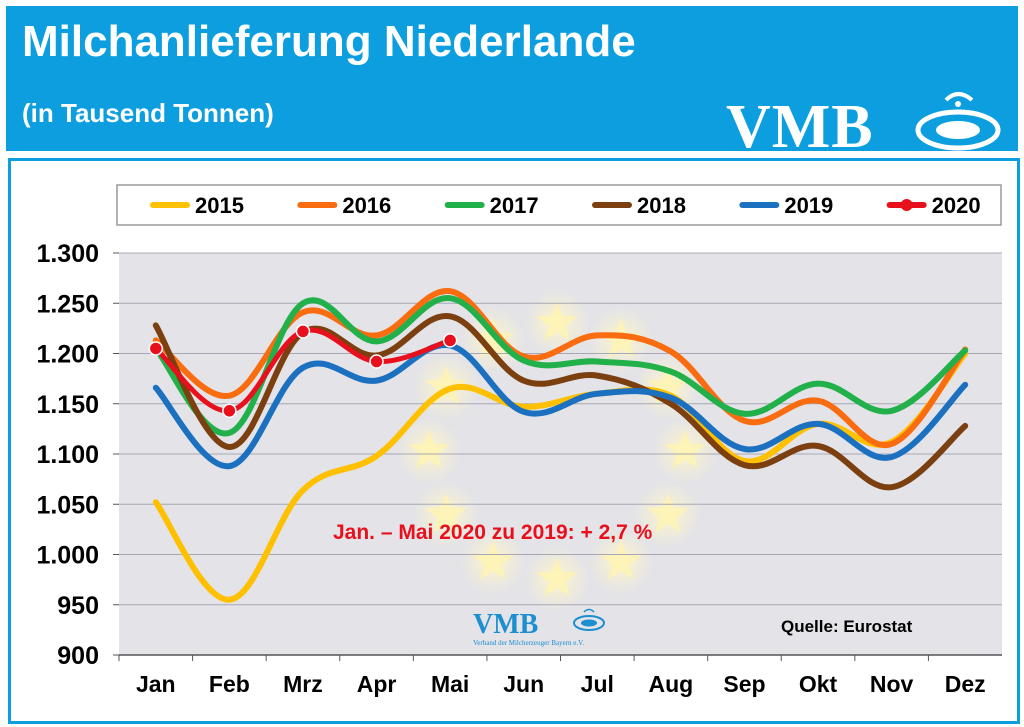 The width and height of the screenshot is (1024, 727). Describe the element at coordinates (229, 684) in the screenshot. I see `x-tick-label: Feb` at that location.